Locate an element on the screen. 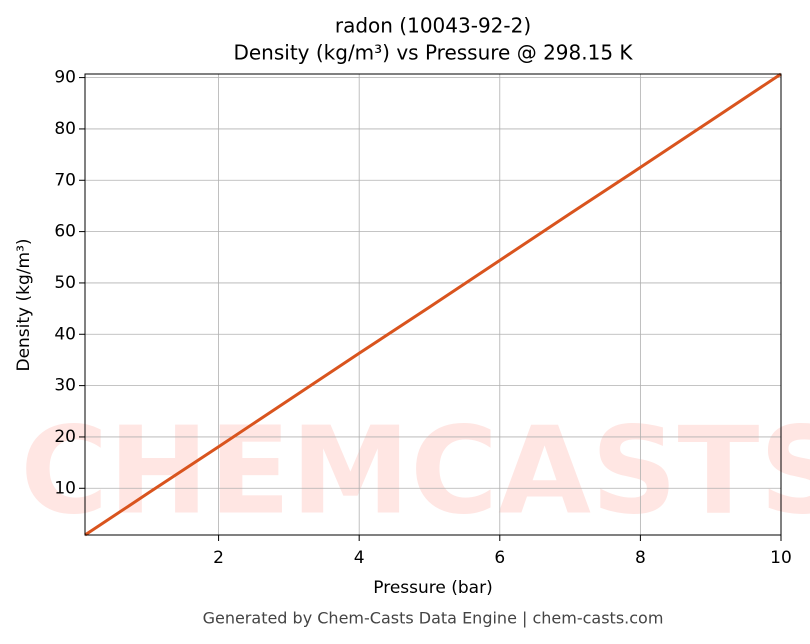 Image resolution: width=810 pixels, height=644 pixels. x-axis-label: Pressure (bar) is located at coordinates (432, 588).